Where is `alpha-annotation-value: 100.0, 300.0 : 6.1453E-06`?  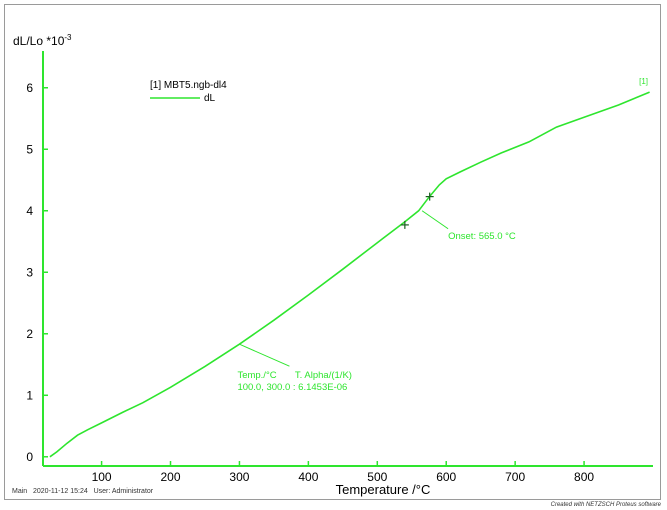
alpha-annotation-value: 100.0, 300.0 : 6.1453E-06 is located at coordinates (292, 387).